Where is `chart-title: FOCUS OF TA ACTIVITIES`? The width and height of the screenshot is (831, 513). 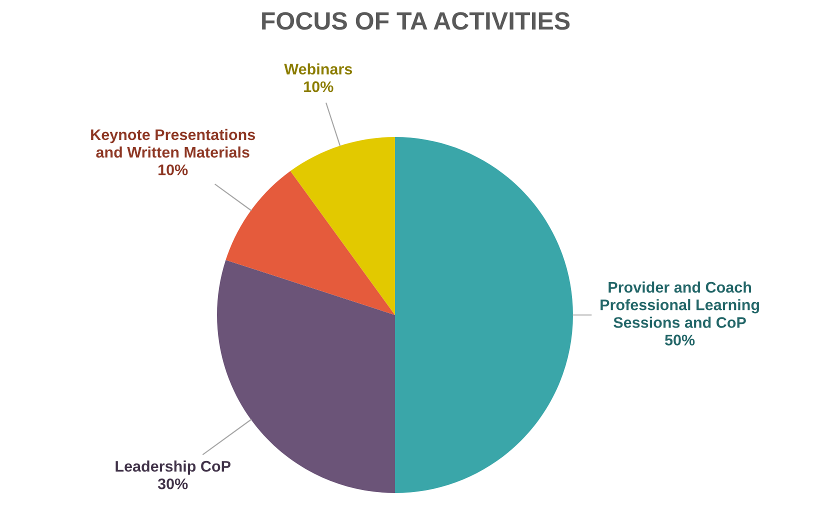 chart-title: FOCUS OF TA ACTIVITIES is located at coordinates (416, 21).